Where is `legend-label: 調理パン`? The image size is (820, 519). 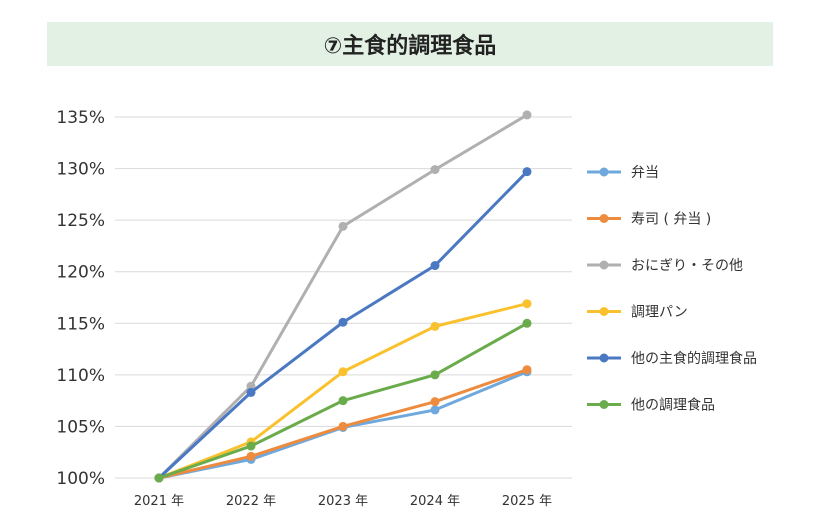
legend-label: 調理パン is located at coordinates (659, 313).